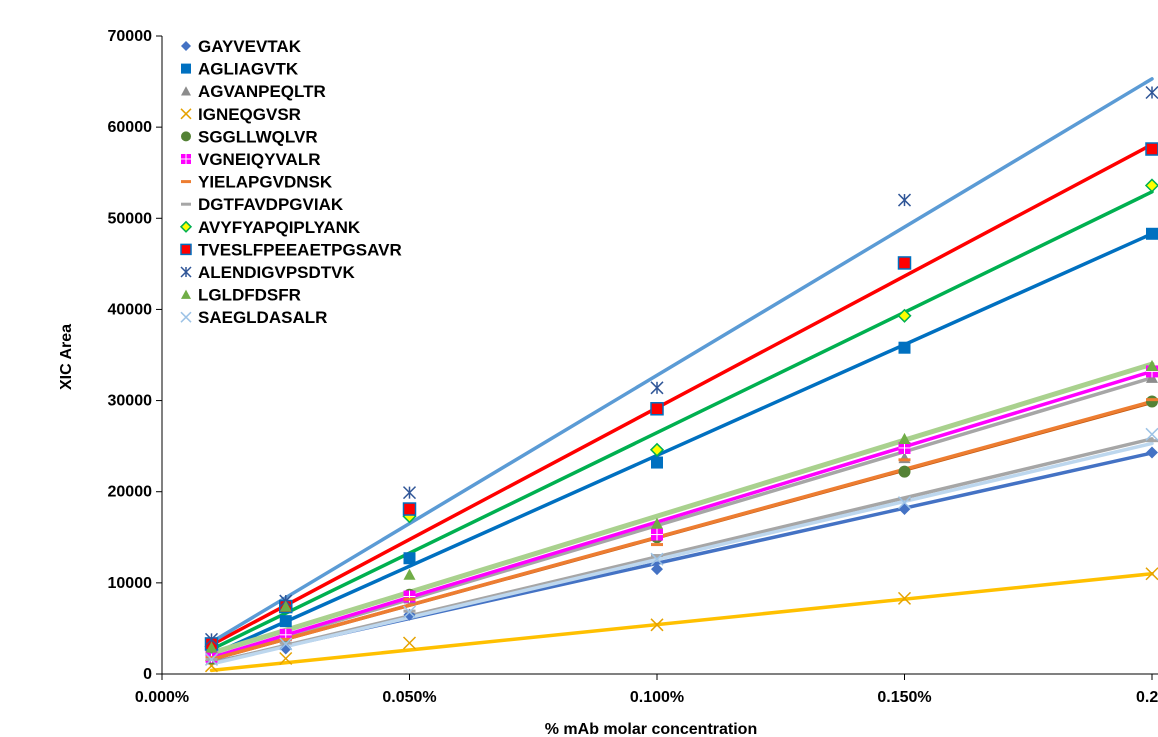 The width and height of the screenshot is (1158, 737). I want to click on legend-label: ALENDIGVPSDTVK, so click(277, 272).